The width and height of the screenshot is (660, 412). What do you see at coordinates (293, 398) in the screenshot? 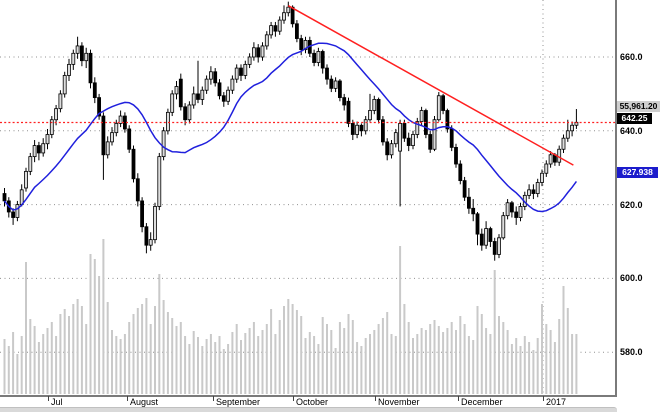
I see `x-axis-tick` at bounding box center [293, 398].